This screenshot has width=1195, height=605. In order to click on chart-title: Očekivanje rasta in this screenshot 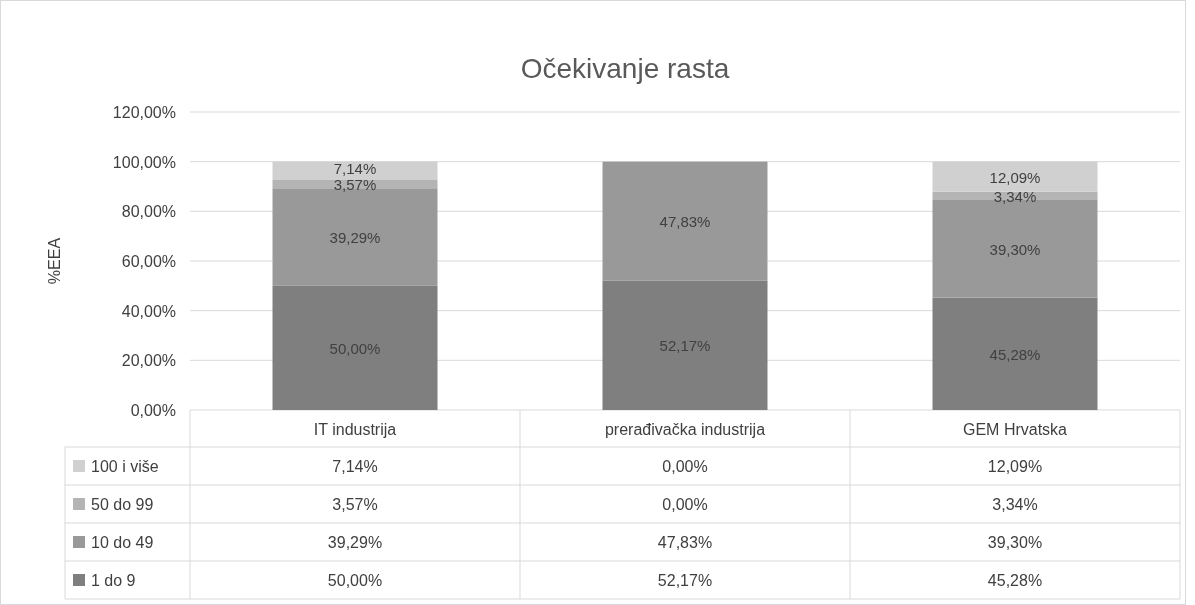, I will do `click(625, 68)`.